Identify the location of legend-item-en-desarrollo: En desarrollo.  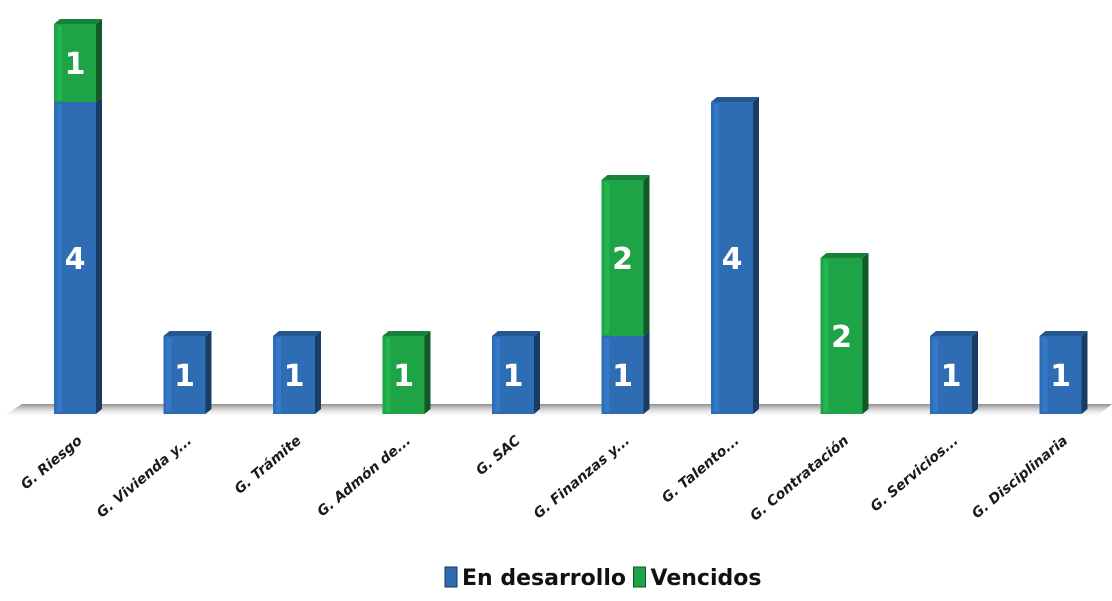
(535, 578).